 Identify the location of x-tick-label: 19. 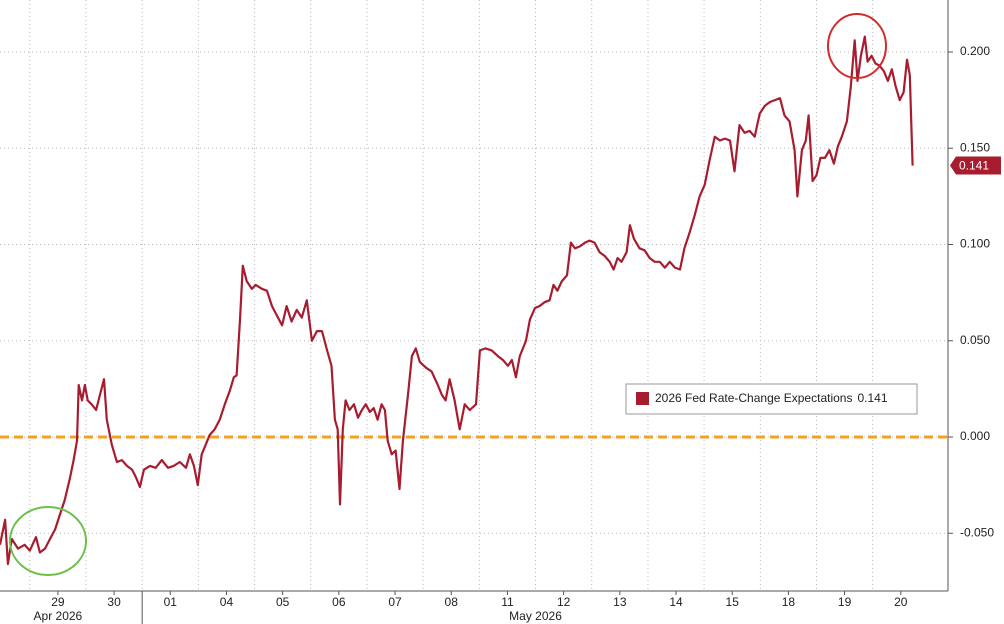
(845, 602).